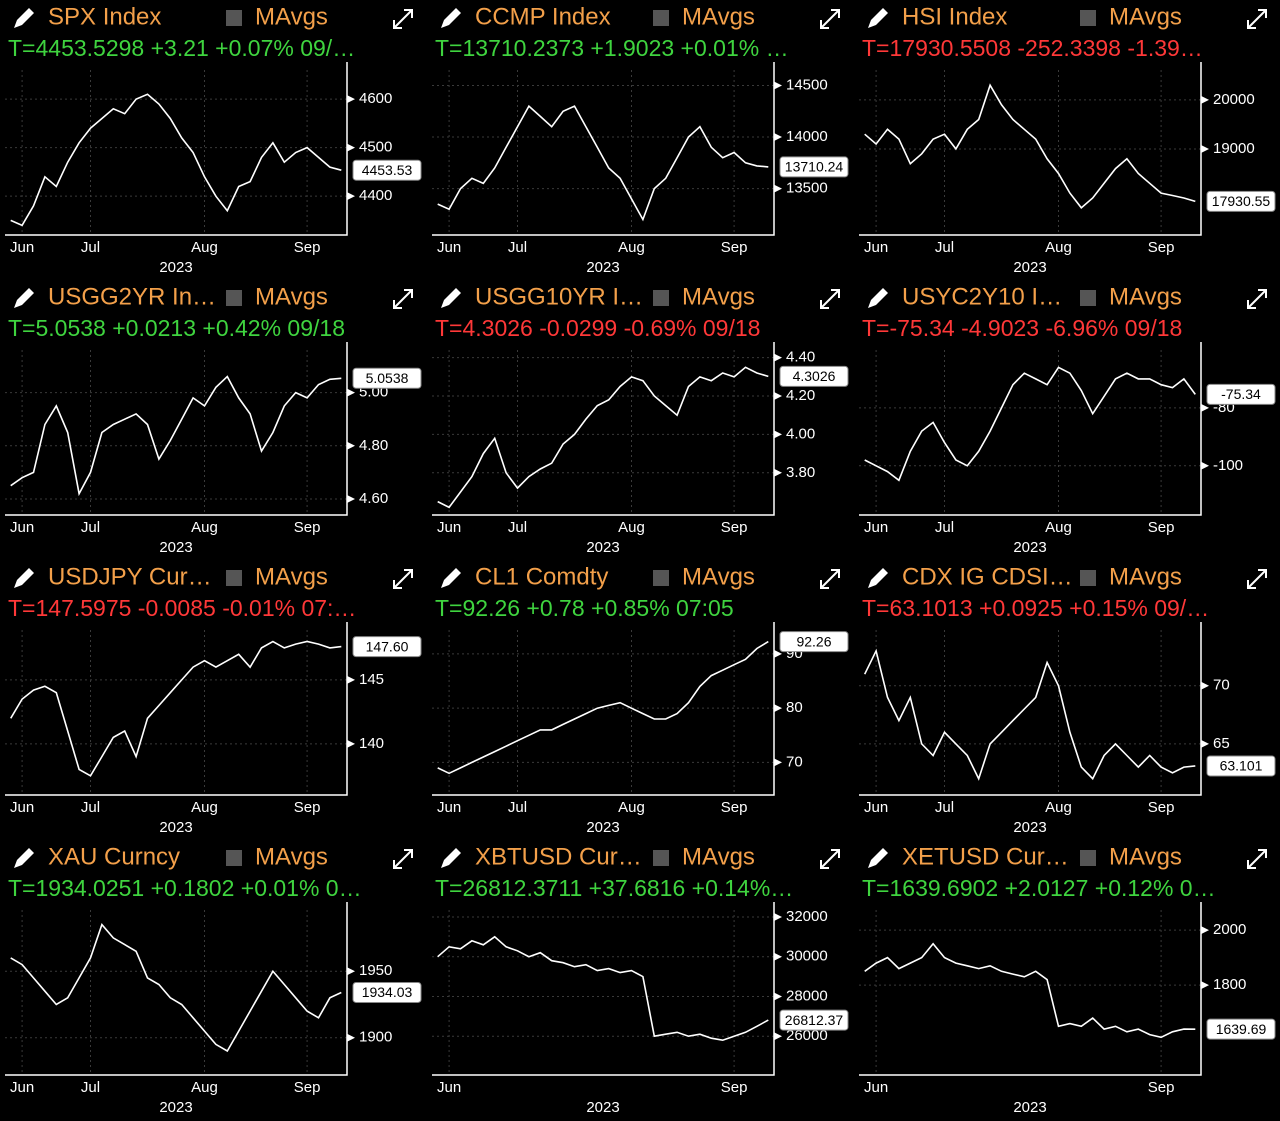 This screenshot has width=1280, height=1121. Describe the element at coordinates (597, 328) in the screenshot. I see `quote-line: T=4.3026 -0.0299 -0.69% 09/18` at that location.